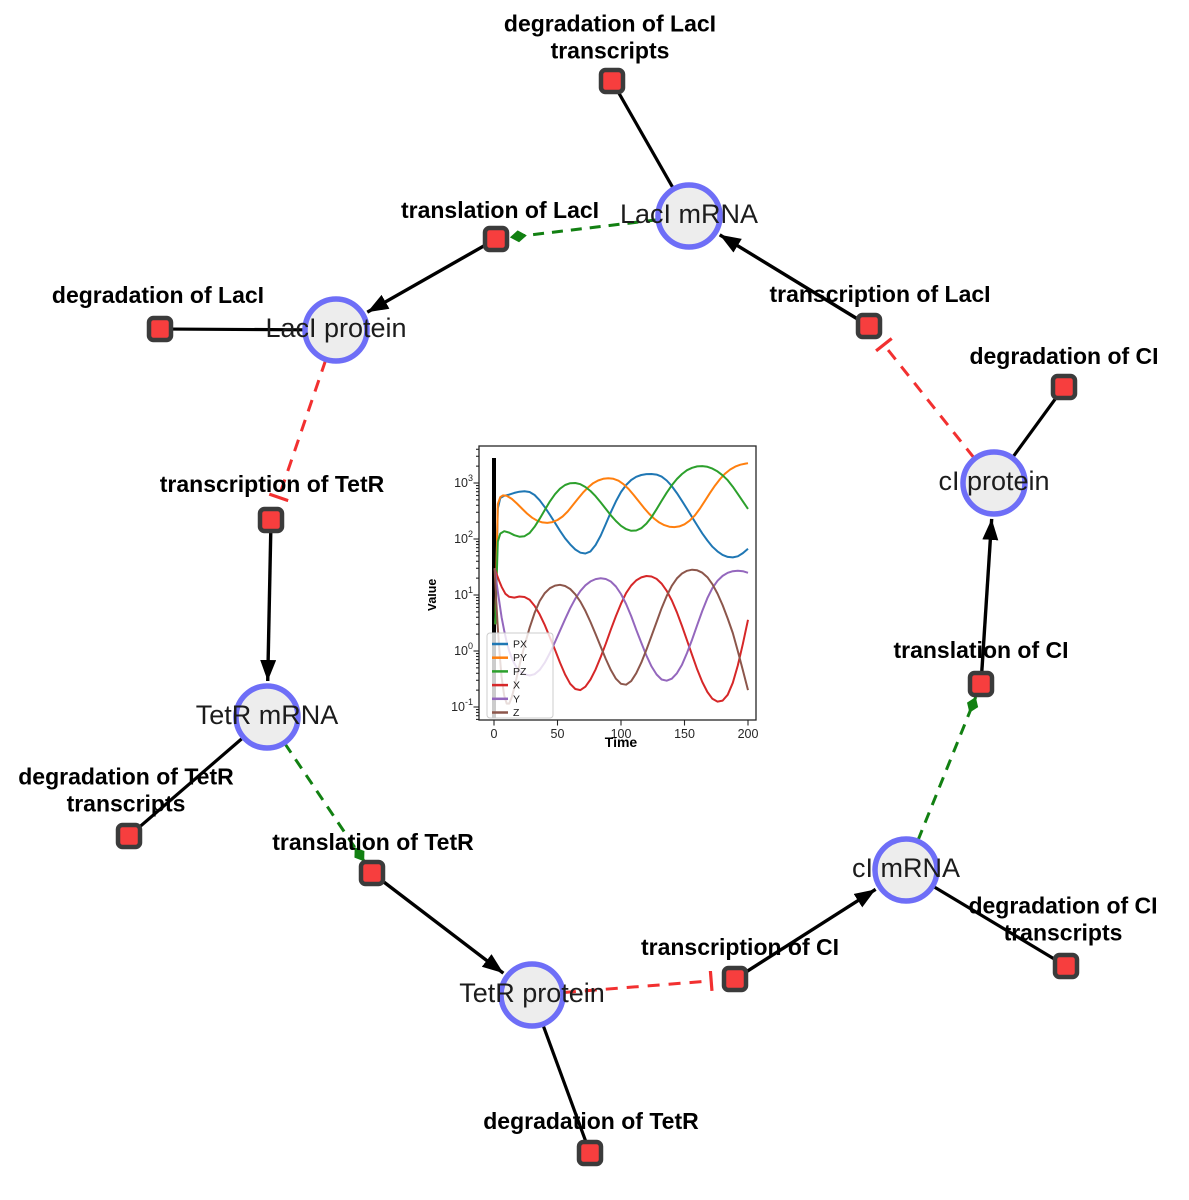 The height and width of the screenshot is (1200, 1189). What do you see at coordinates (558, 734) in the screenshot?
I see `x-tick-50: 50` at bounding box center [558, 734].